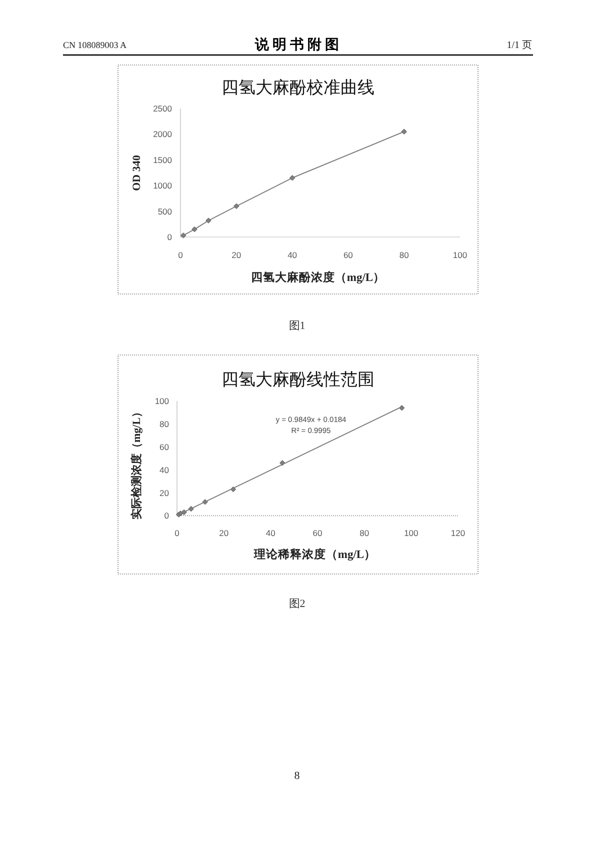  What do you see at coordinates (318, 277) in the screenshot?
I see `x-axis-title: 四氢大麻酚浓度（mg/L）` at bounding box center [318, 277].